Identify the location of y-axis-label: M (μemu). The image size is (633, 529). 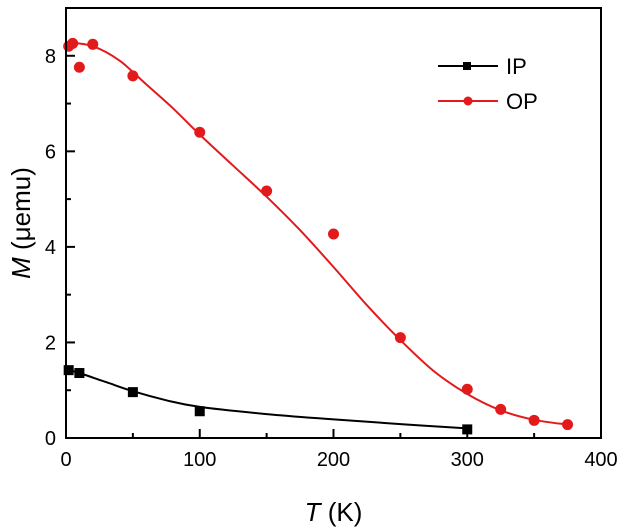
(21, 223).